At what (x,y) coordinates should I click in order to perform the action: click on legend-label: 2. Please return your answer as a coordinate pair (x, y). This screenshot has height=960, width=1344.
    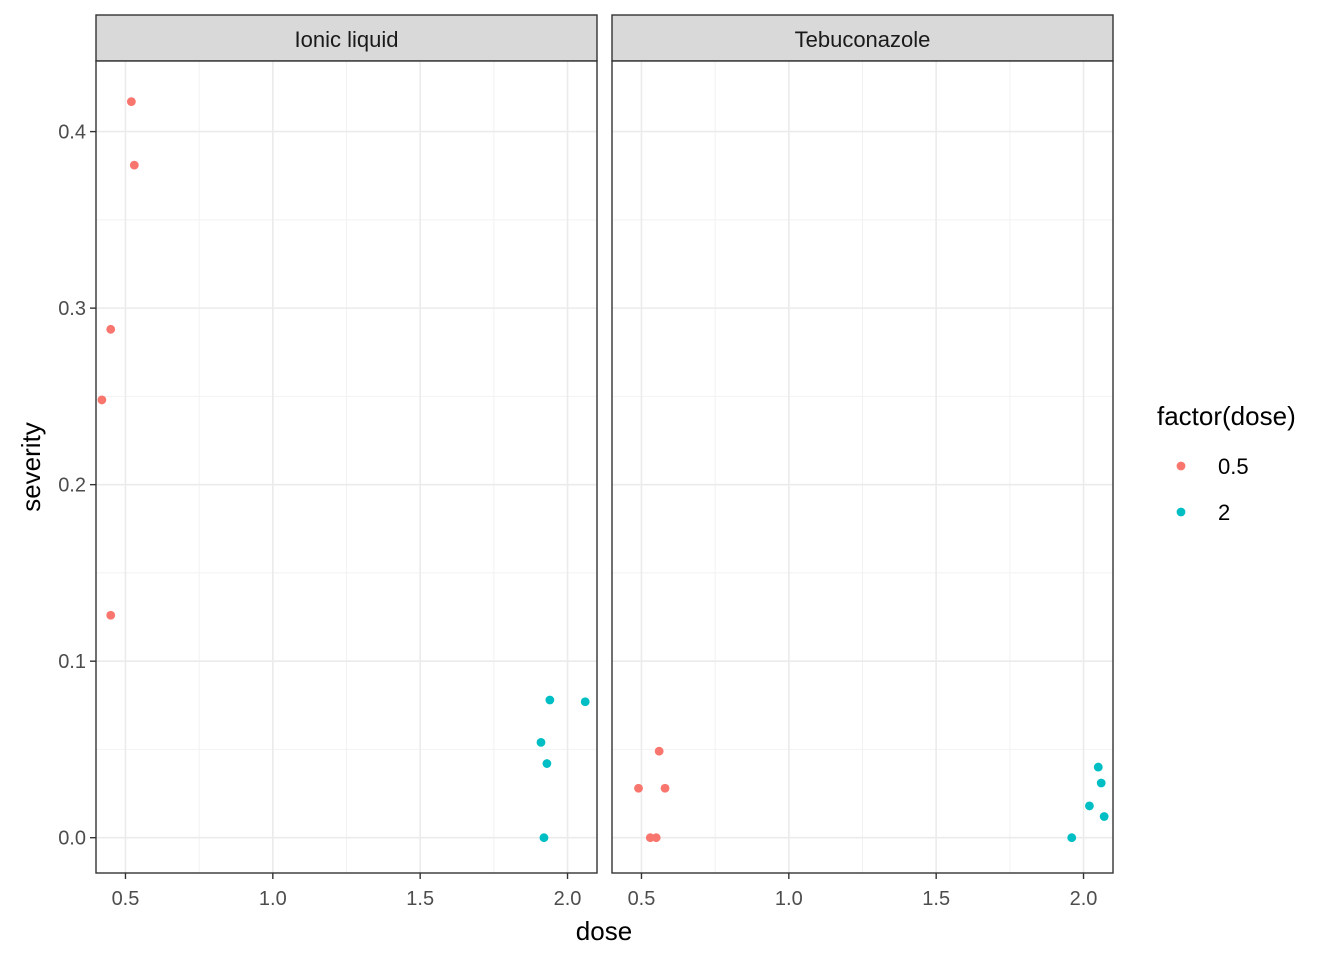
    Looking at the image, I should click on (1224, 512).